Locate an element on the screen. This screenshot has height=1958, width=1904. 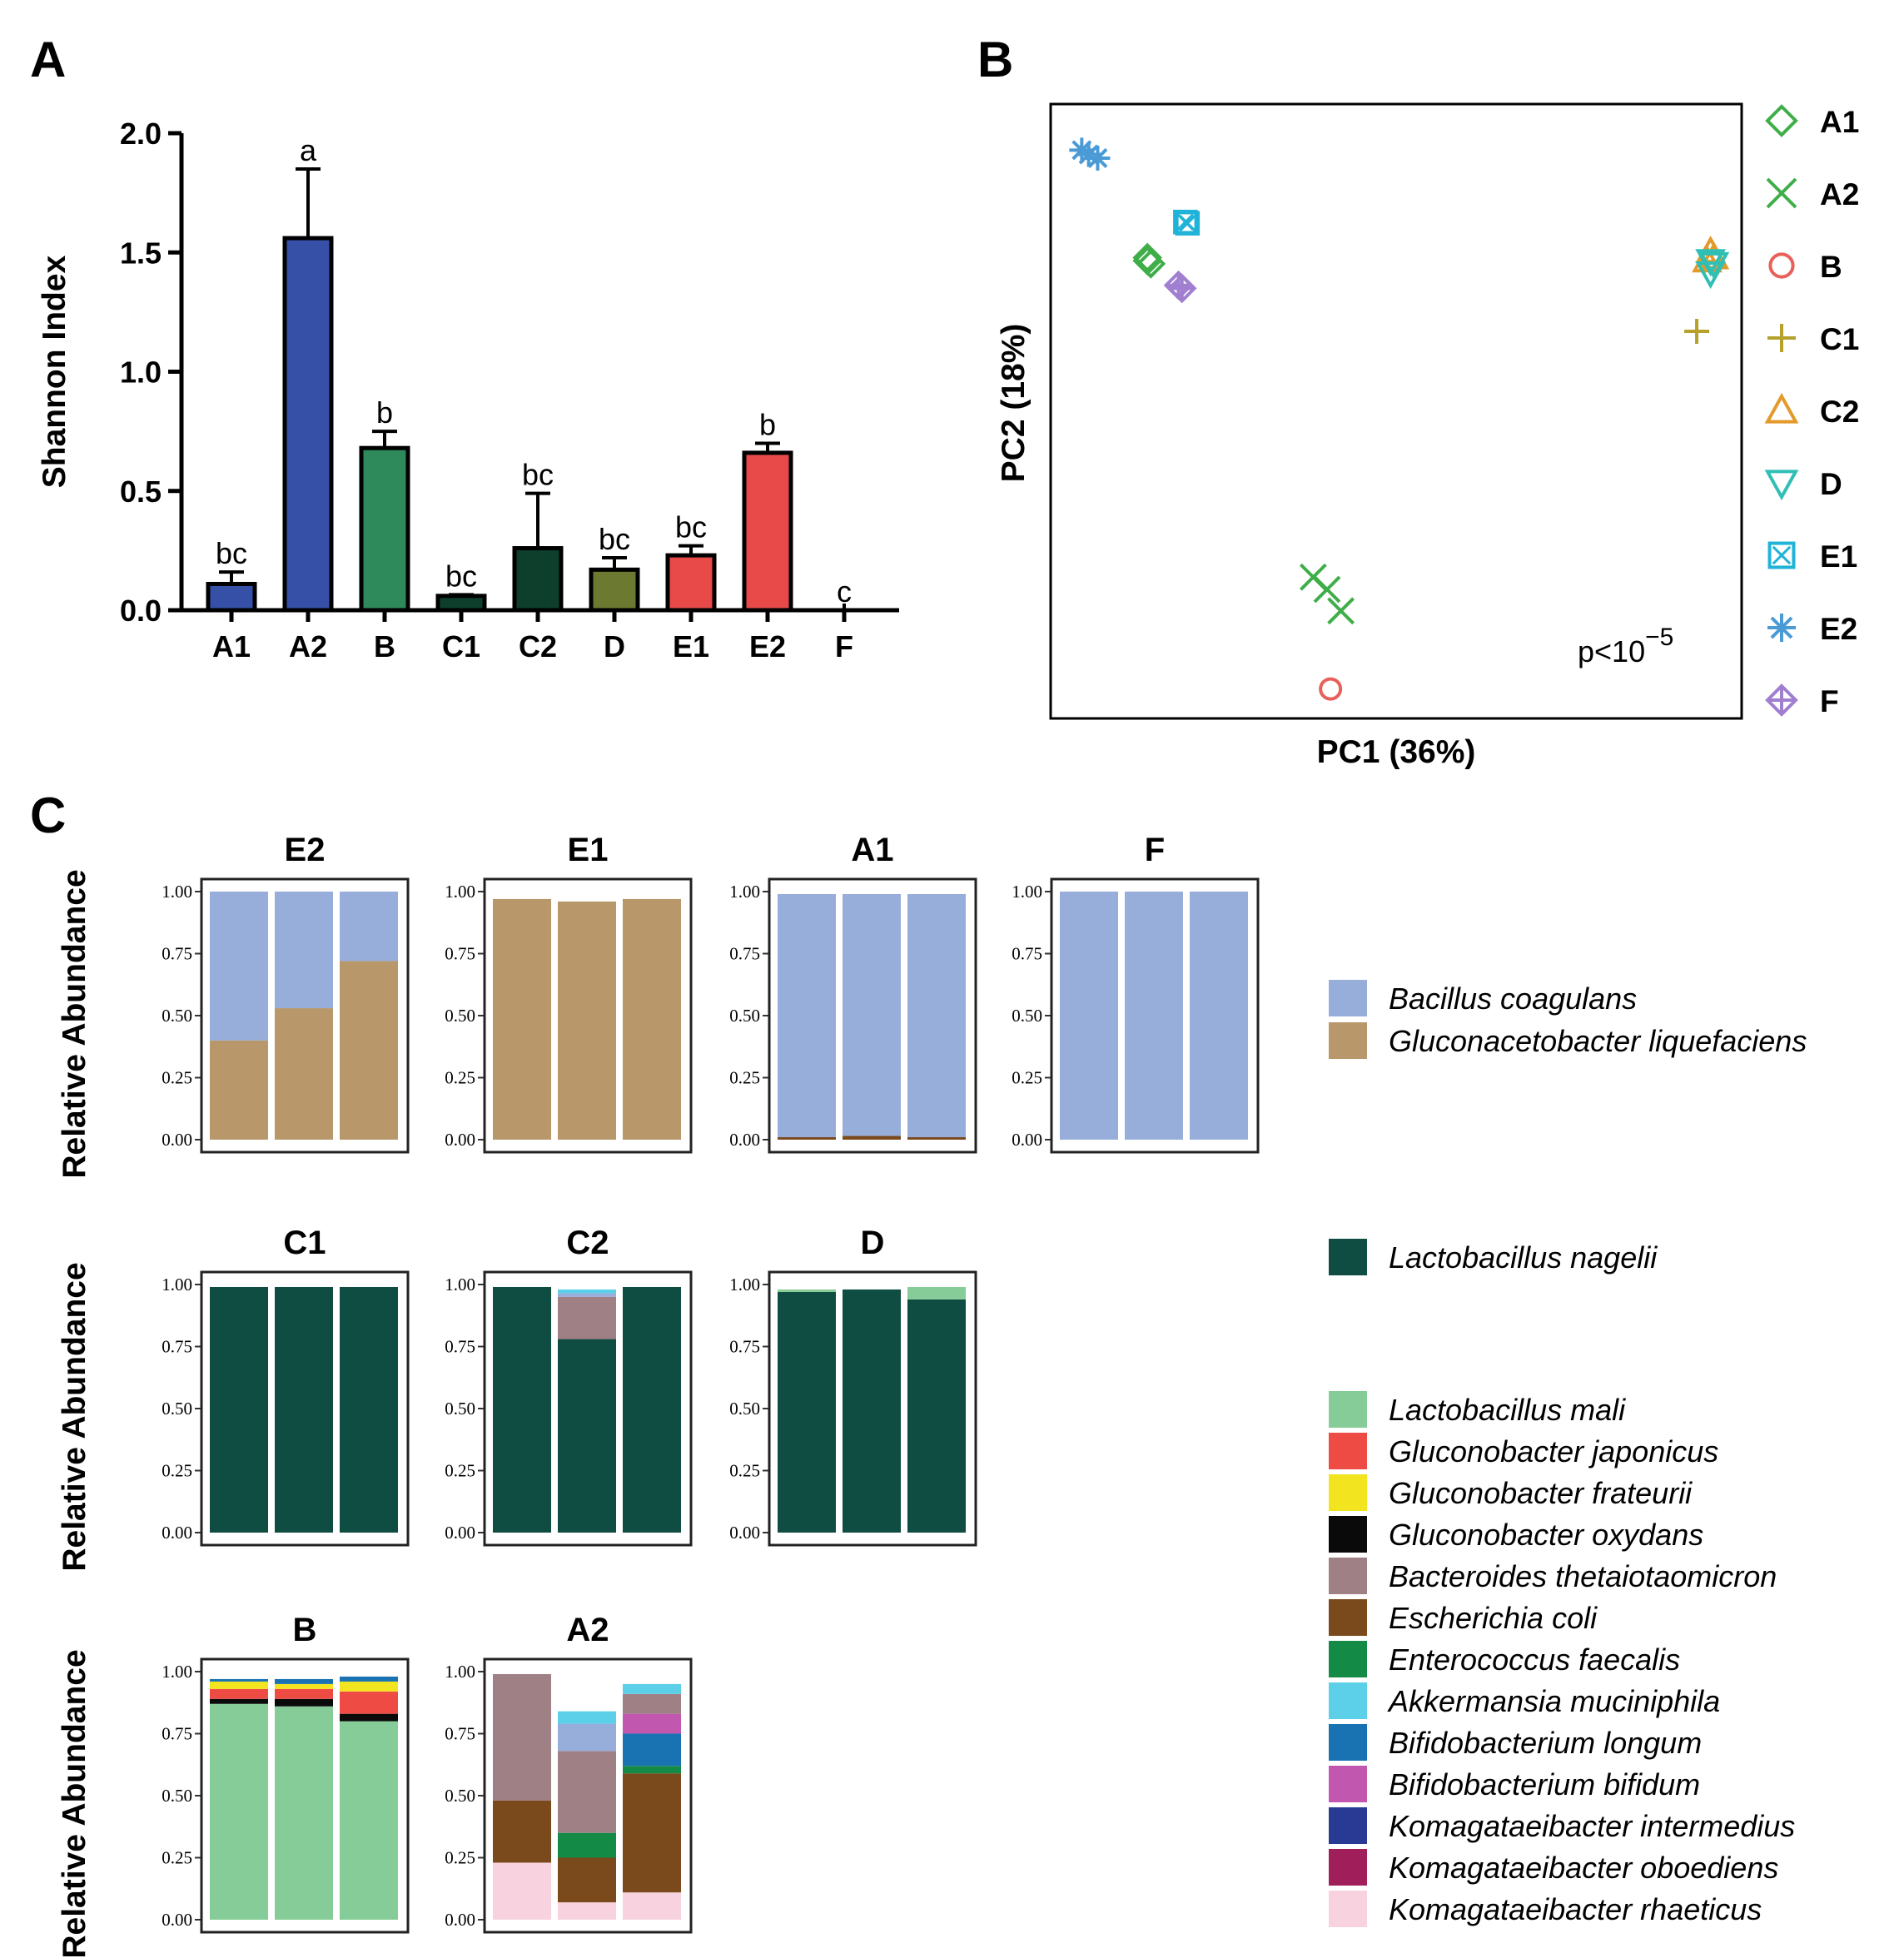
bar-c2 is located at coordinates (538, 579).